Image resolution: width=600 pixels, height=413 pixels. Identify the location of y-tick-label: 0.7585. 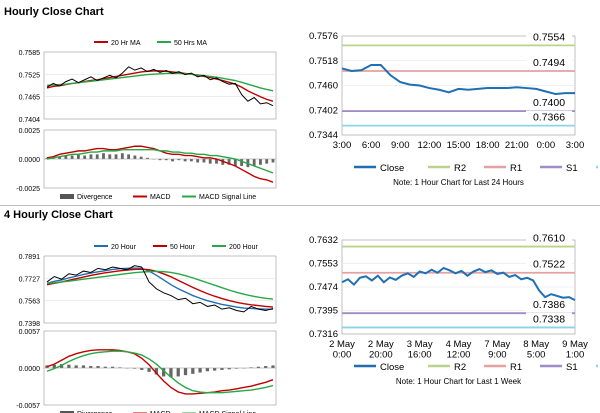
(30, 53).